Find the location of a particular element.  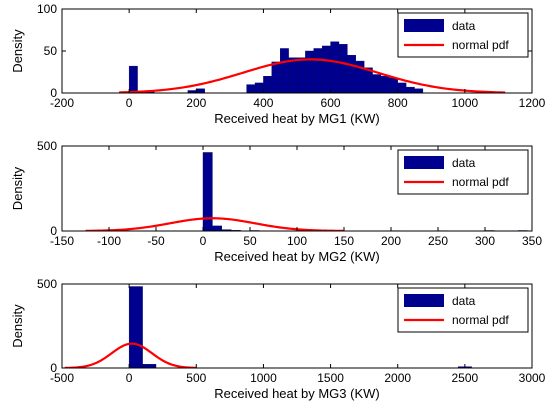

x-tick-label: 2500 is located at coordinates (465, 378).